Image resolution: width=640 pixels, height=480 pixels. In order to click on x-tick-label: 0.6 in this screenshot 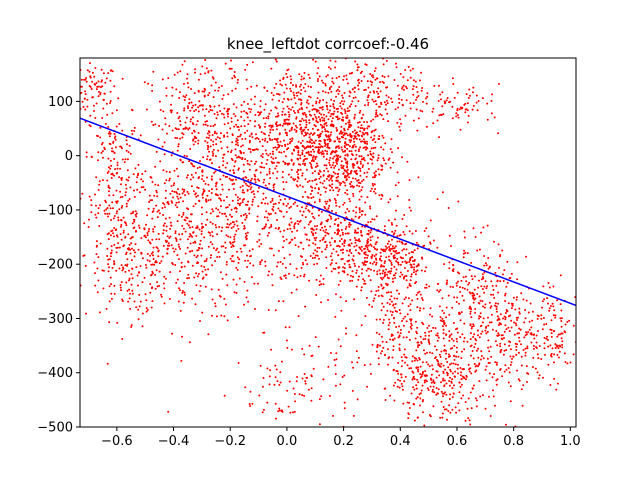, I will do `click(457, 441)`.